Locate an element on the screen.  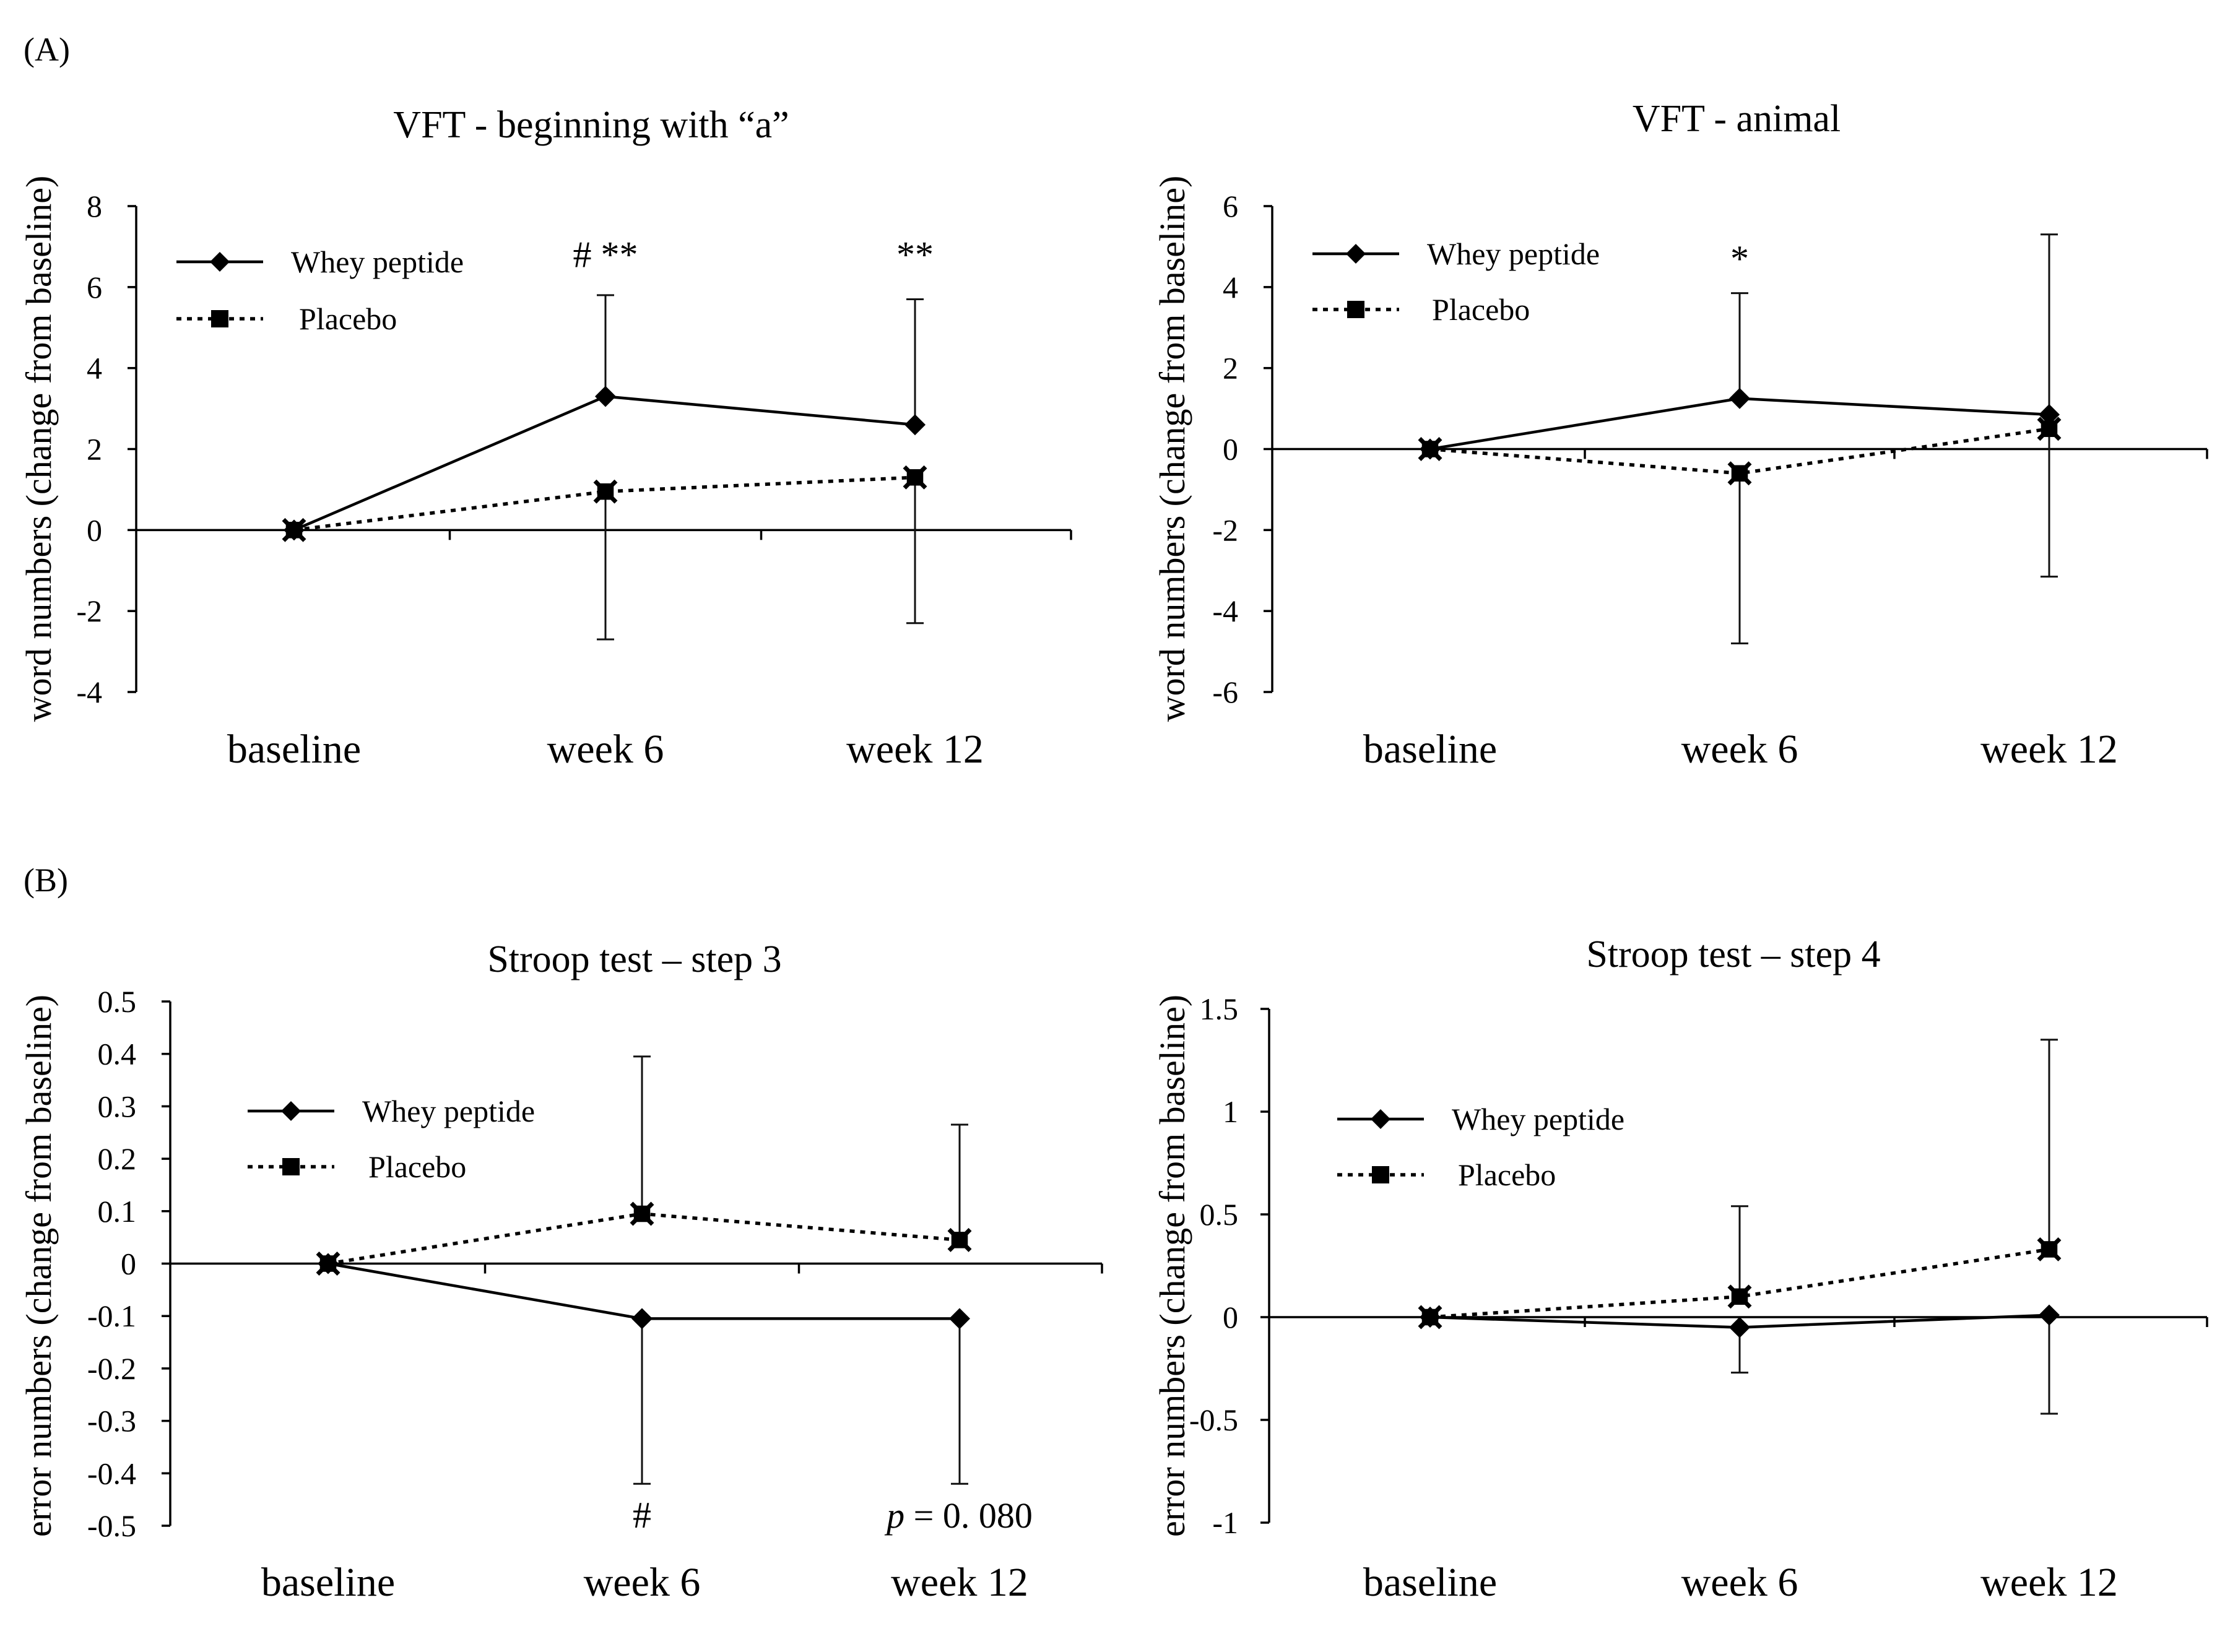
y-tick-label: 0.2 is located at coordinates (117, 1158).